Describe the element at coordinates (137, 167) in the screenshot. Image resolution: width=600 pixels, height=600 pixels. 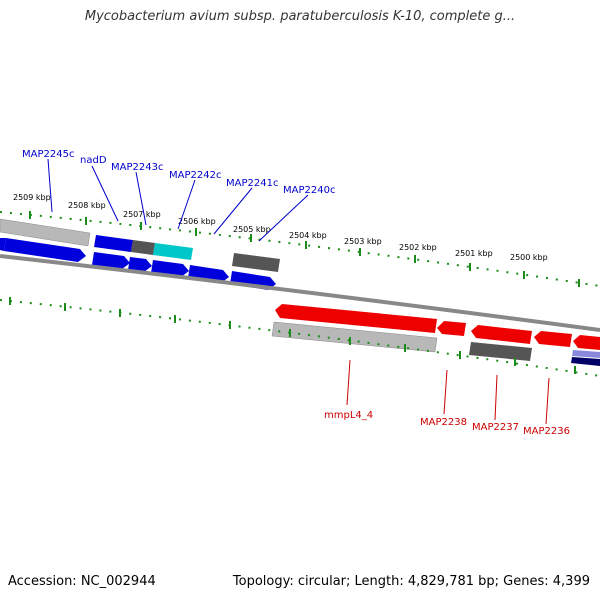
I see `gene-label: MAP2243c` at that location.